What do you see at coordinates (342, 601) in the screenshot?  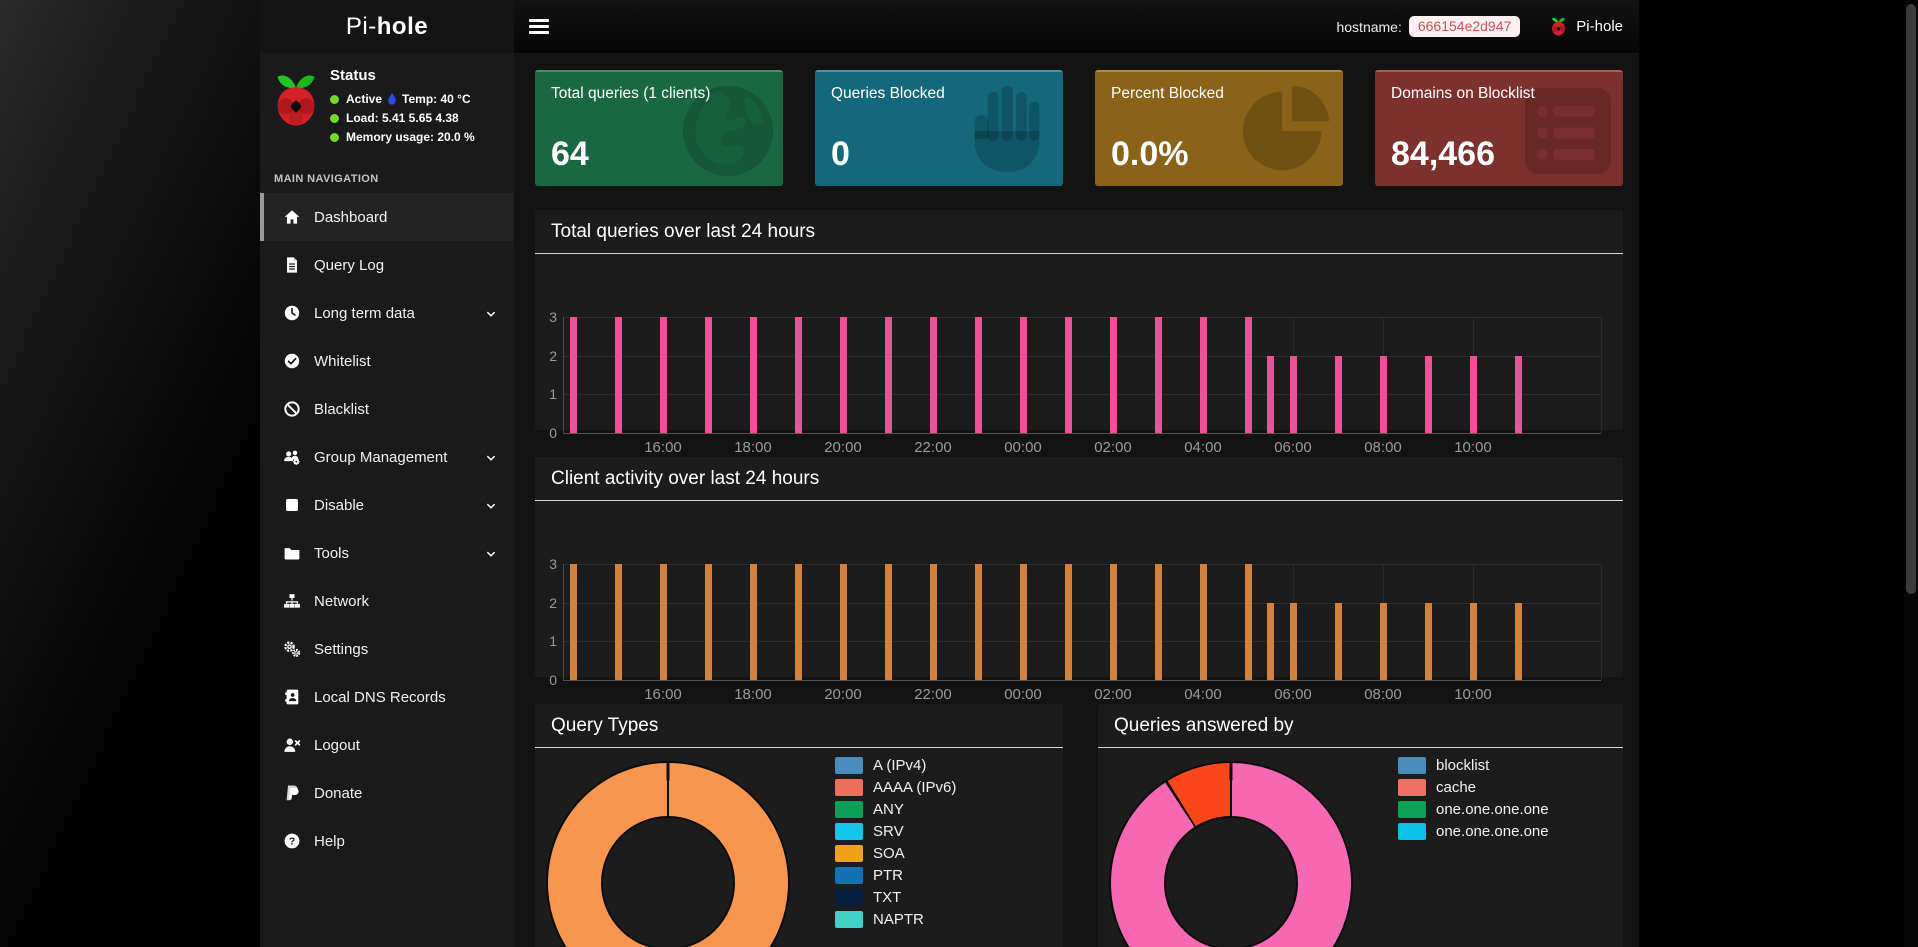 I see `sidebar-item-label: Network` at bounding box center [342, 601].